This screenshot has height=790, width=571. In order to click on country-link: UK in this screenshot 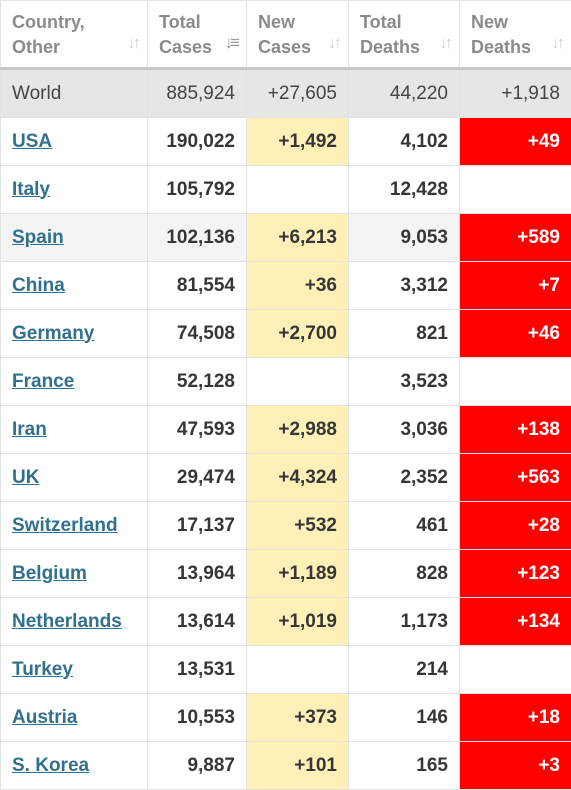, I will do `click(26, 477)`.